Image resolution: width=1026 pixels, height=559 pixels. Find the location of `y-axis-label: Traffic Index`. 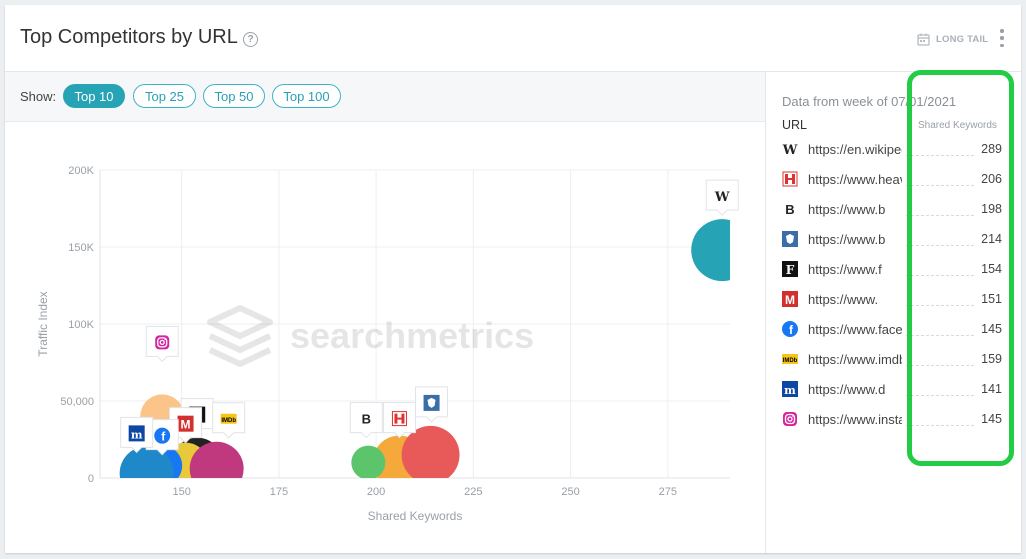

y-axis-label: Traffic Index is located at coordinates (43, 323).